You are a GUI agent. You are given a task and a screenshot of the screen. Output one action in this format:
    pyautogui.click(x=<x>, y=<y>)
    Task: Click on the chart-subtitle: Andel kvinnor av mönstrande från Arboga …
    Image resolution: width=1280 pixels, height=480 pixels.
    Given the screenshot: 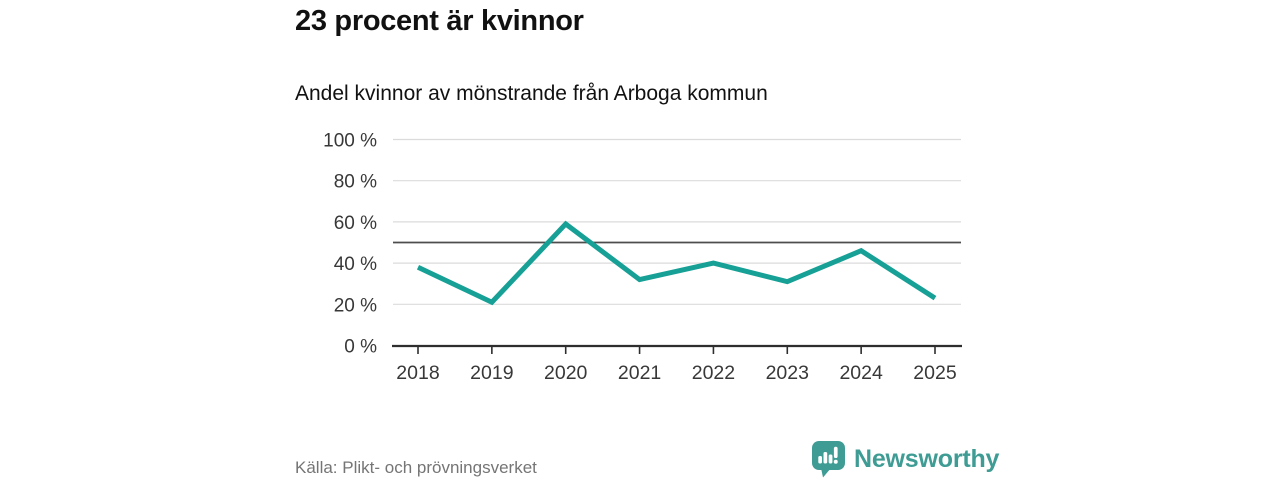 What is the action you would take?
    pyautogui.click(x=531, y=93)
    